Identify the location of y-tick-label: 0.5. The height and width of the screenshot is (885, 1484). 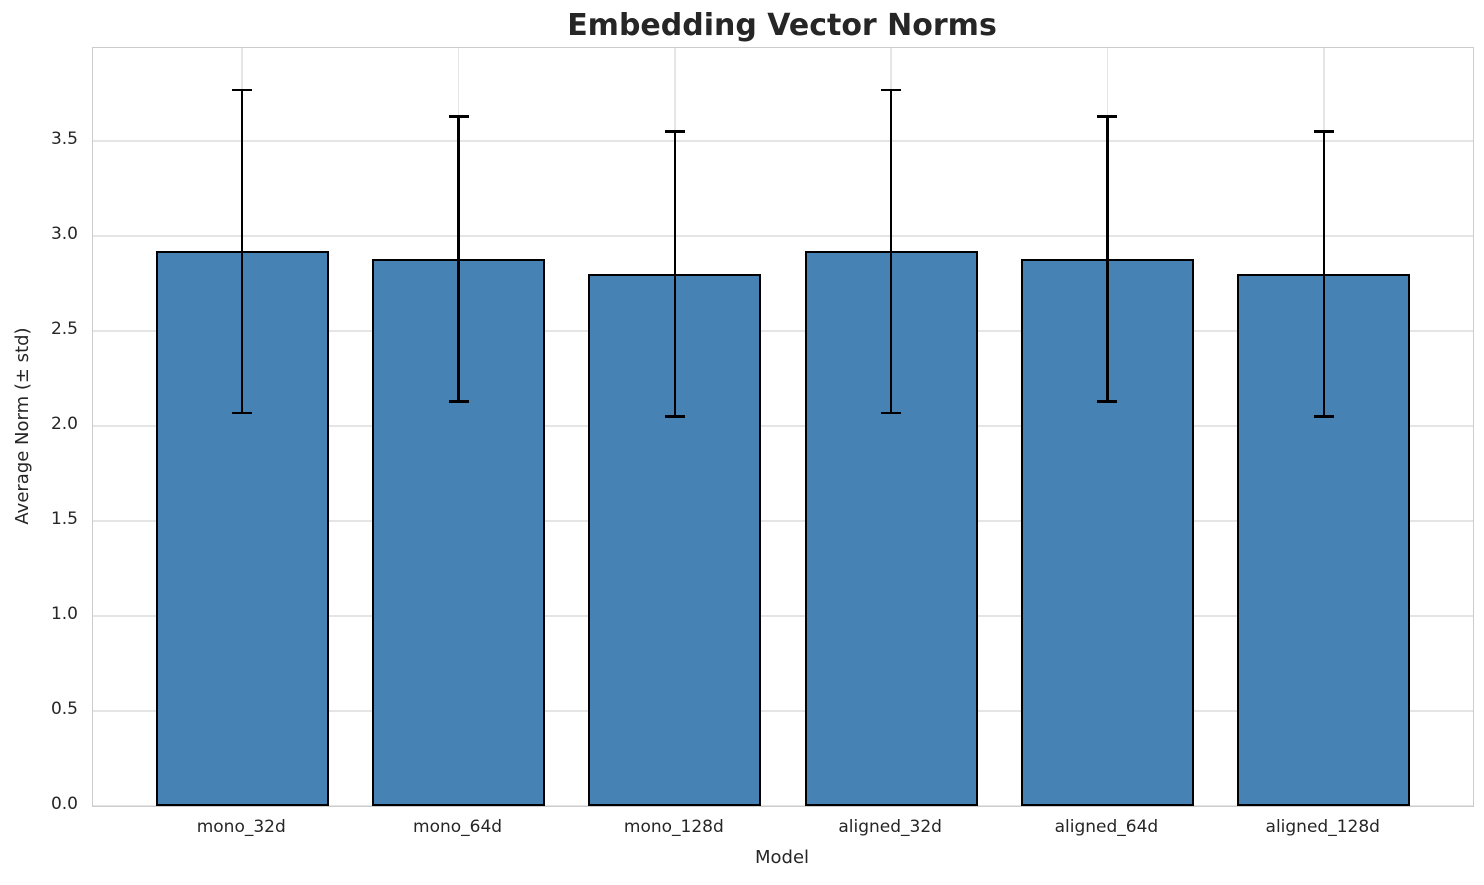
(64, 709).